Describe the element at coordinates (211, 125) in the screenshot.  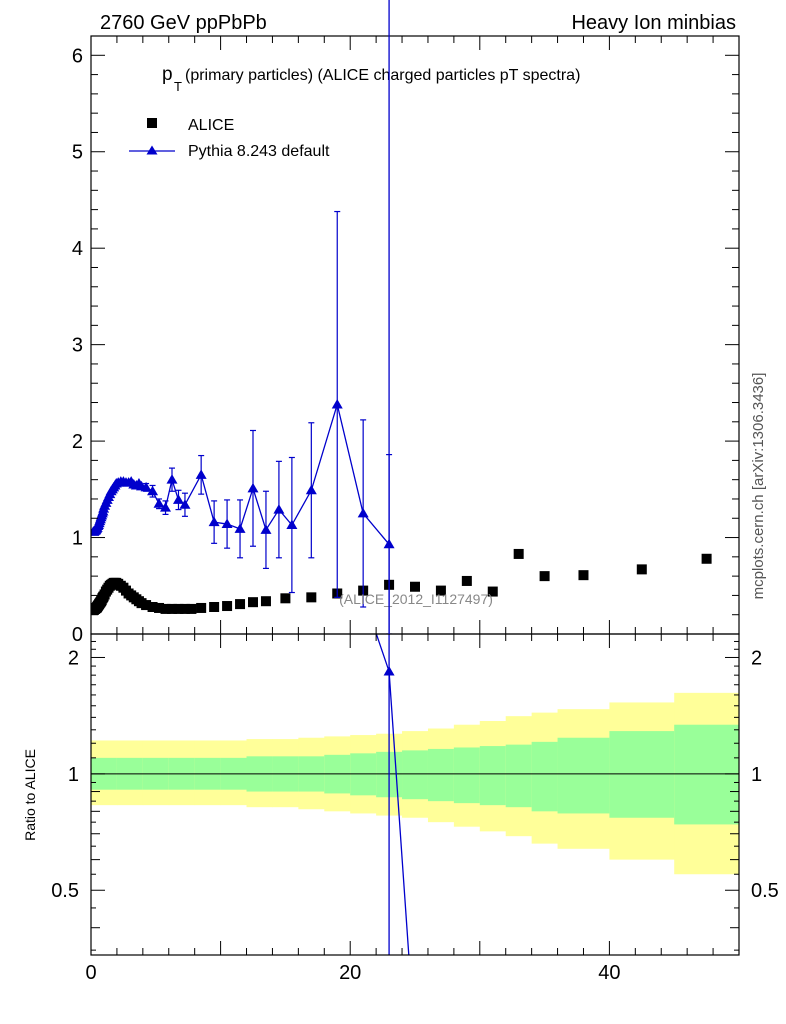
I see `legend-label-alice: ALICE` at that location.